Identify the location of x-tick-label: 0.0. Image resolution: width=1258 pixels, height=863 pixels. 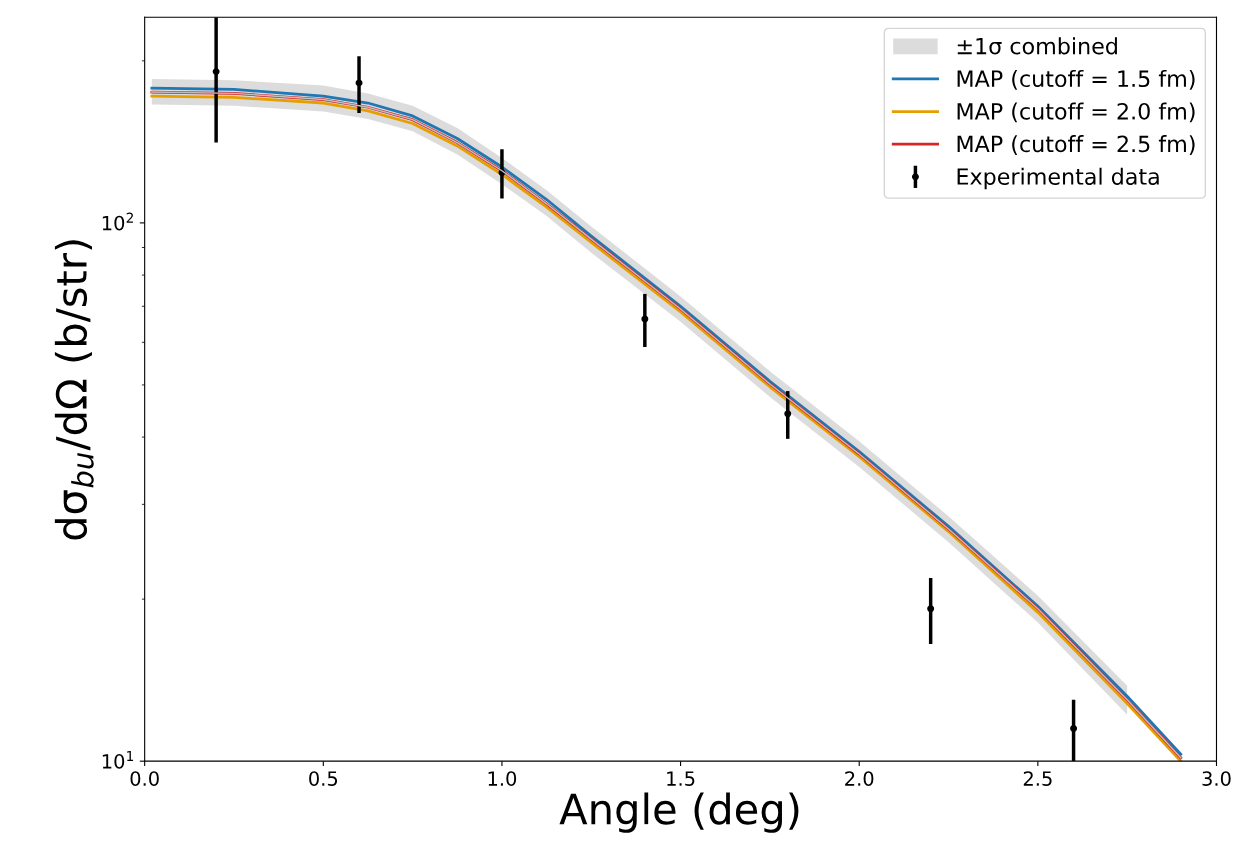
(144, 778).